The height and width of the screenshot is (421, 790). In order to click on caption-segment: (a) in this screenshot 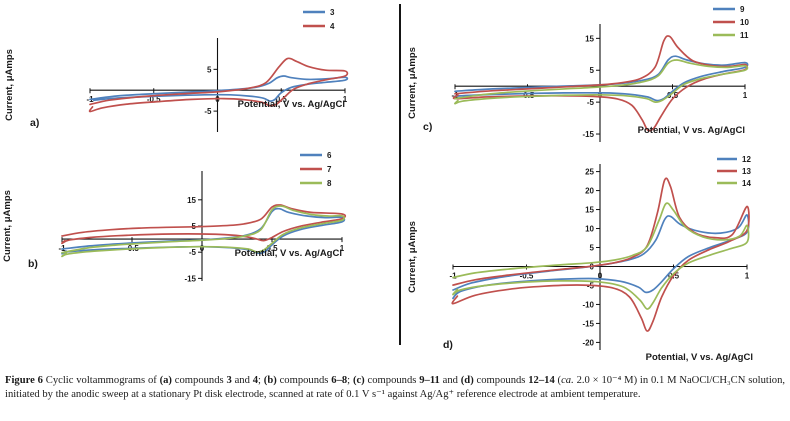, I will do `click(165, 380)`.